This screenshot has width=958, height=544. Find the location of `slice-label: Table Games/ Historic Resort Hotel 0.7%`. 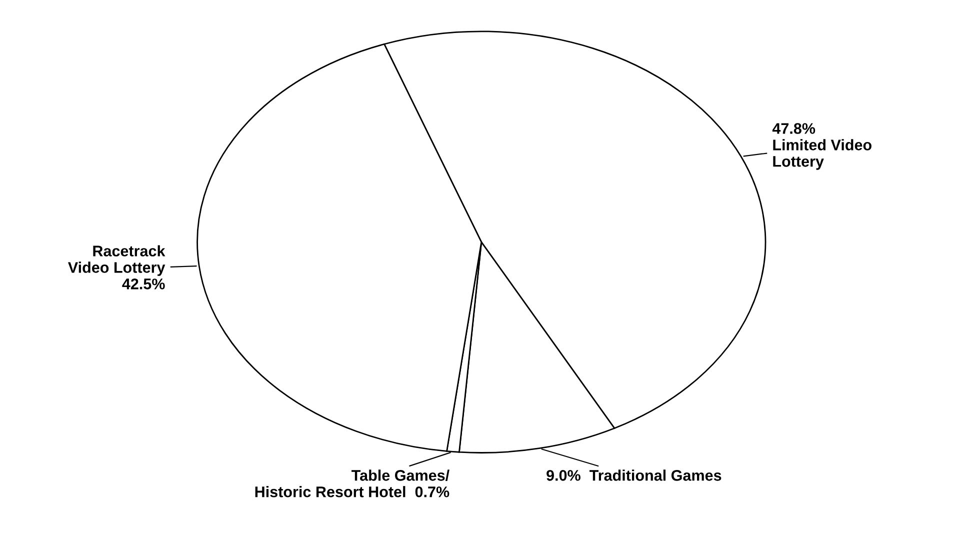

slice-label: Table Games/ Historic Resort Hotel 0.7% is located at coordinates (352, 484).